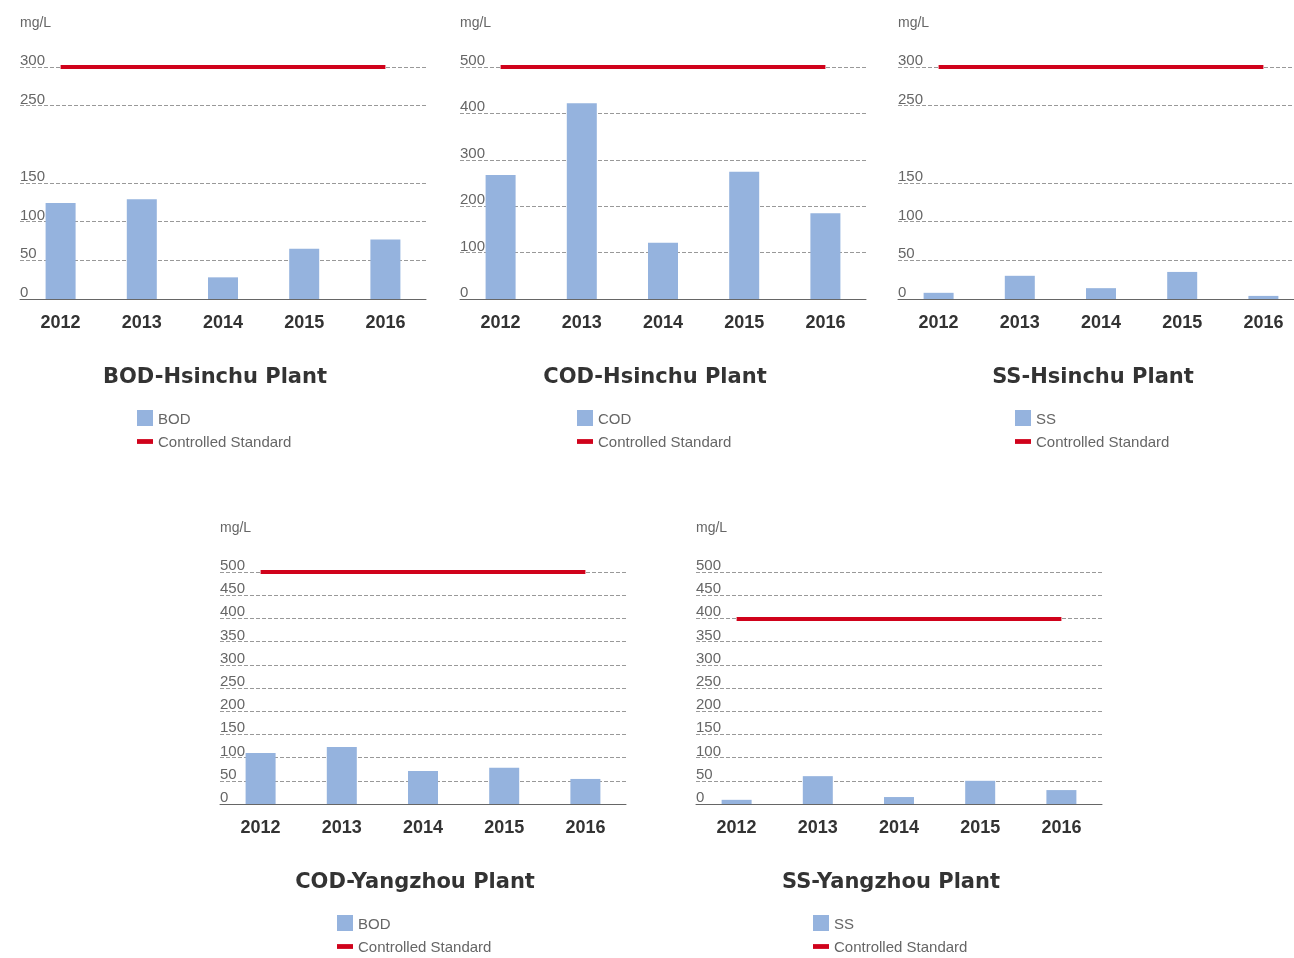  Describe the element at coordinates (1093, 375) in the screenshot. I see `text: SS-Hsinchu Plant` at that location.